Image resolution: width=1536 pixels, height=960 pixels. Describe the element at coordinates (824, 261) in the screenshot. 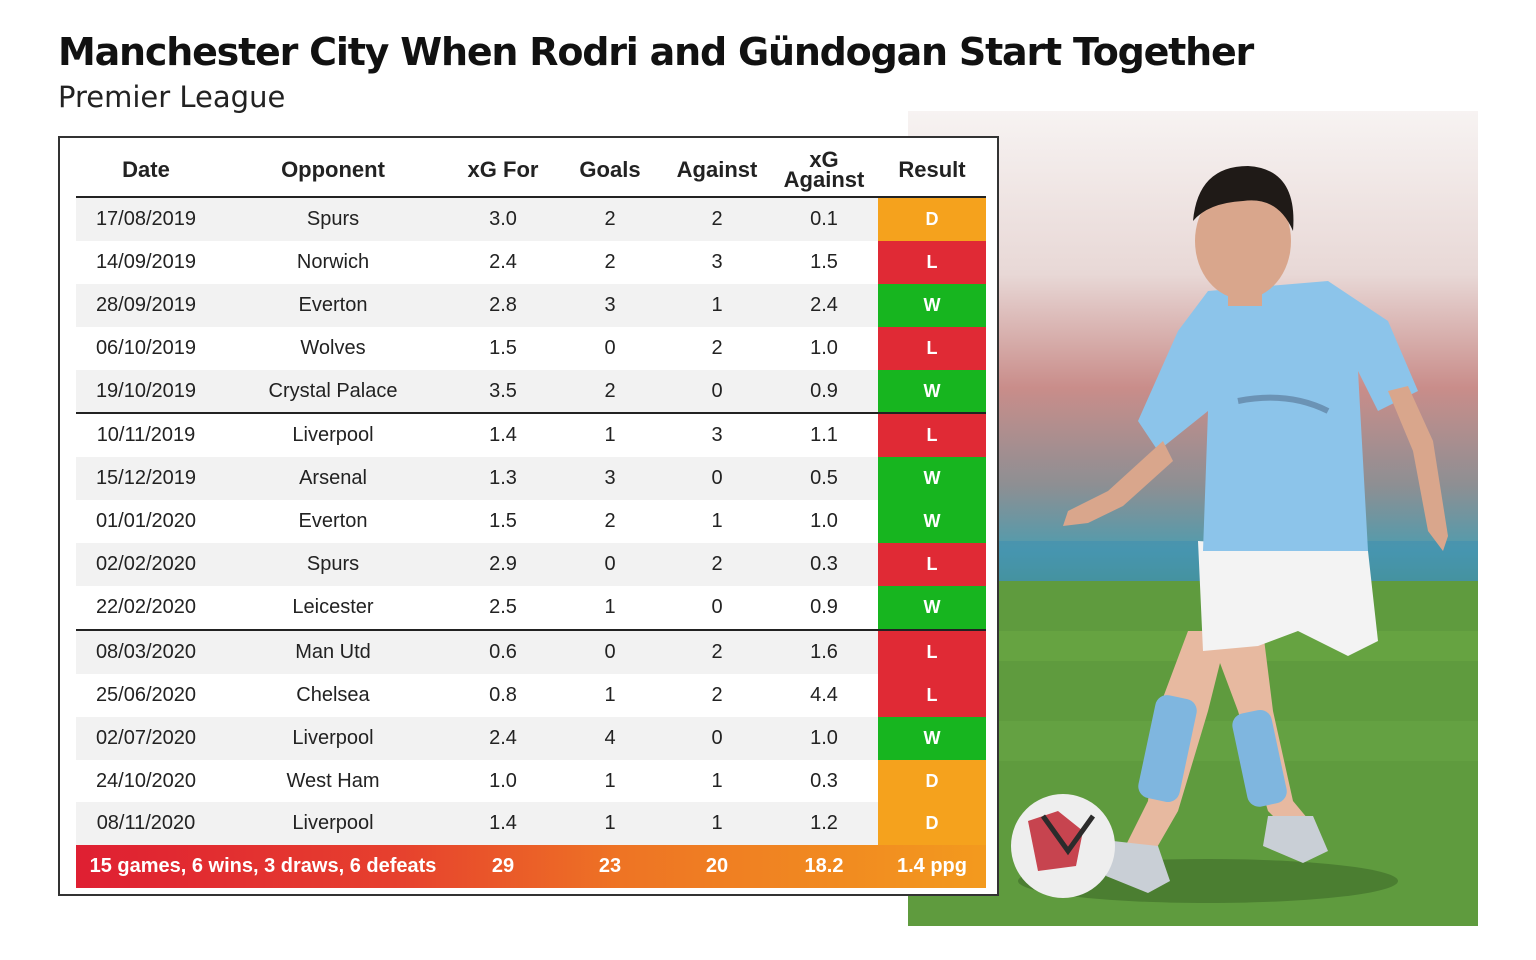

I see `cell-xg-against: 1.5` at that location.